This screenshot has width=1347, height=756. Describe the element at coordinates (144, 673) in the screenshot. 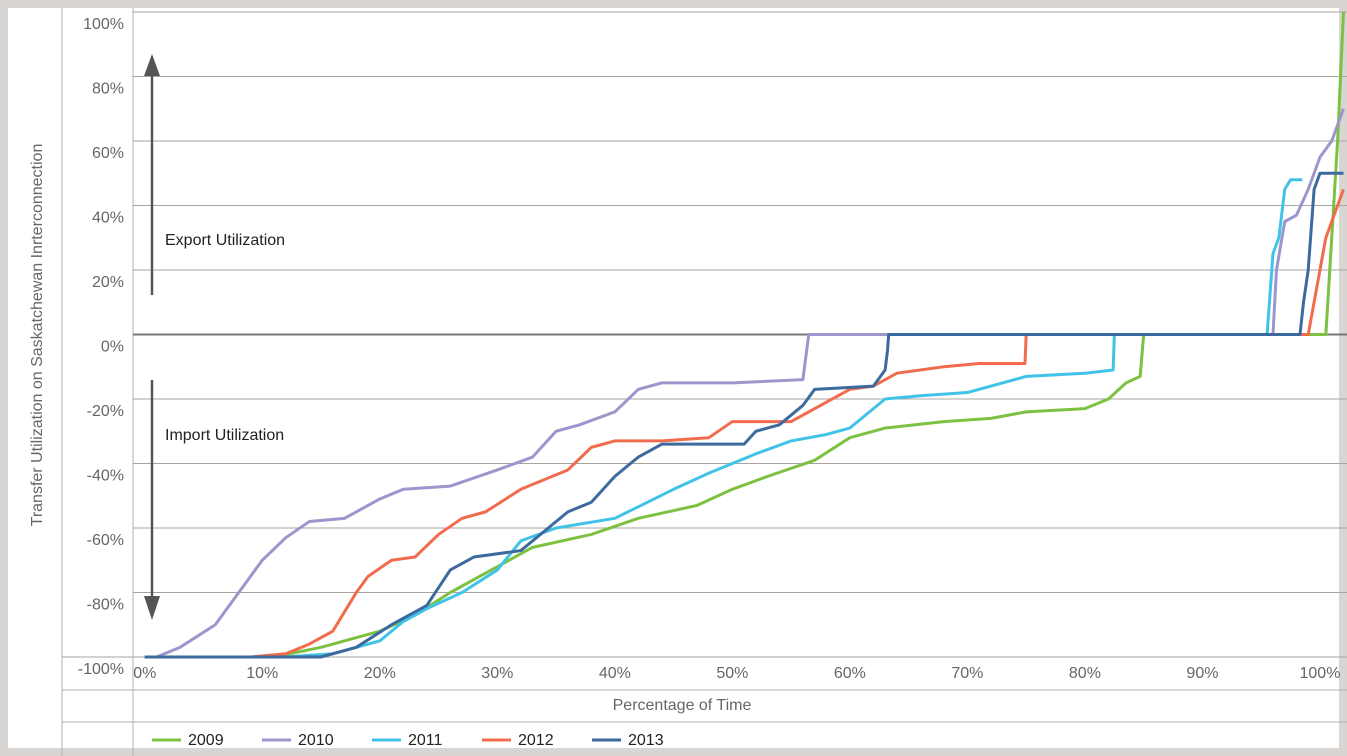

I see `x-tick-label: 0%` at that location.